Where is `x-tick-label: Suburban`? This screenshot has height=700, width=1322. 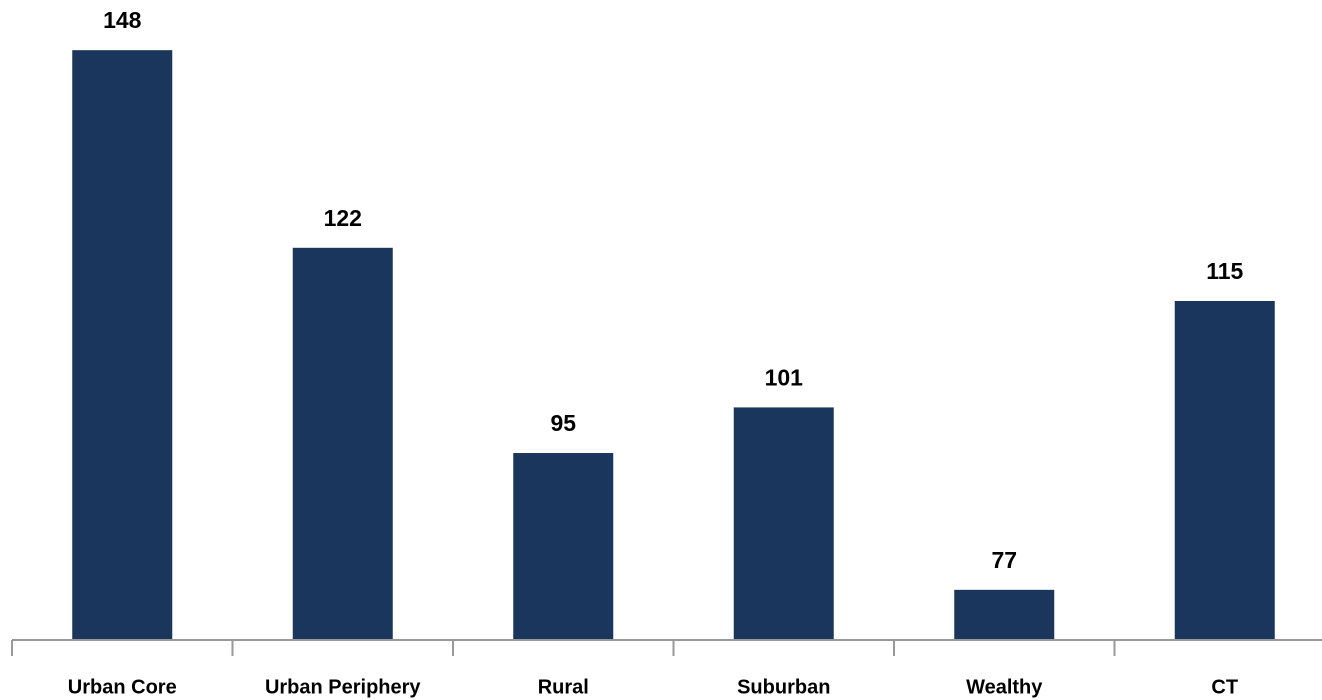
x-tick-label: Suburban is located at coordinates (783, 687).